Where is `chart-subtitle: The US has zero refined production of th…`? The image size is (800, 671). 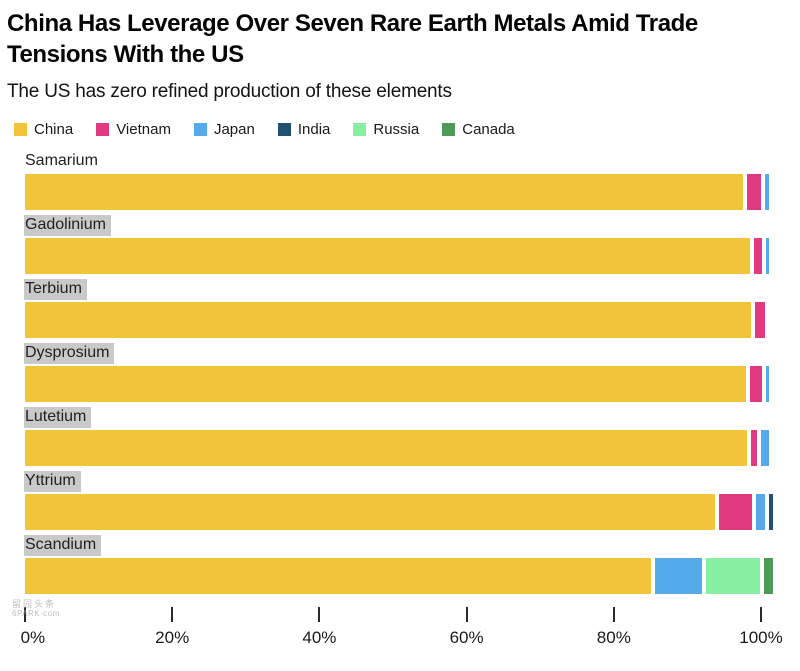 chart-subtitle: The US has zero refined production of th… is located at coordinates (229, 91).